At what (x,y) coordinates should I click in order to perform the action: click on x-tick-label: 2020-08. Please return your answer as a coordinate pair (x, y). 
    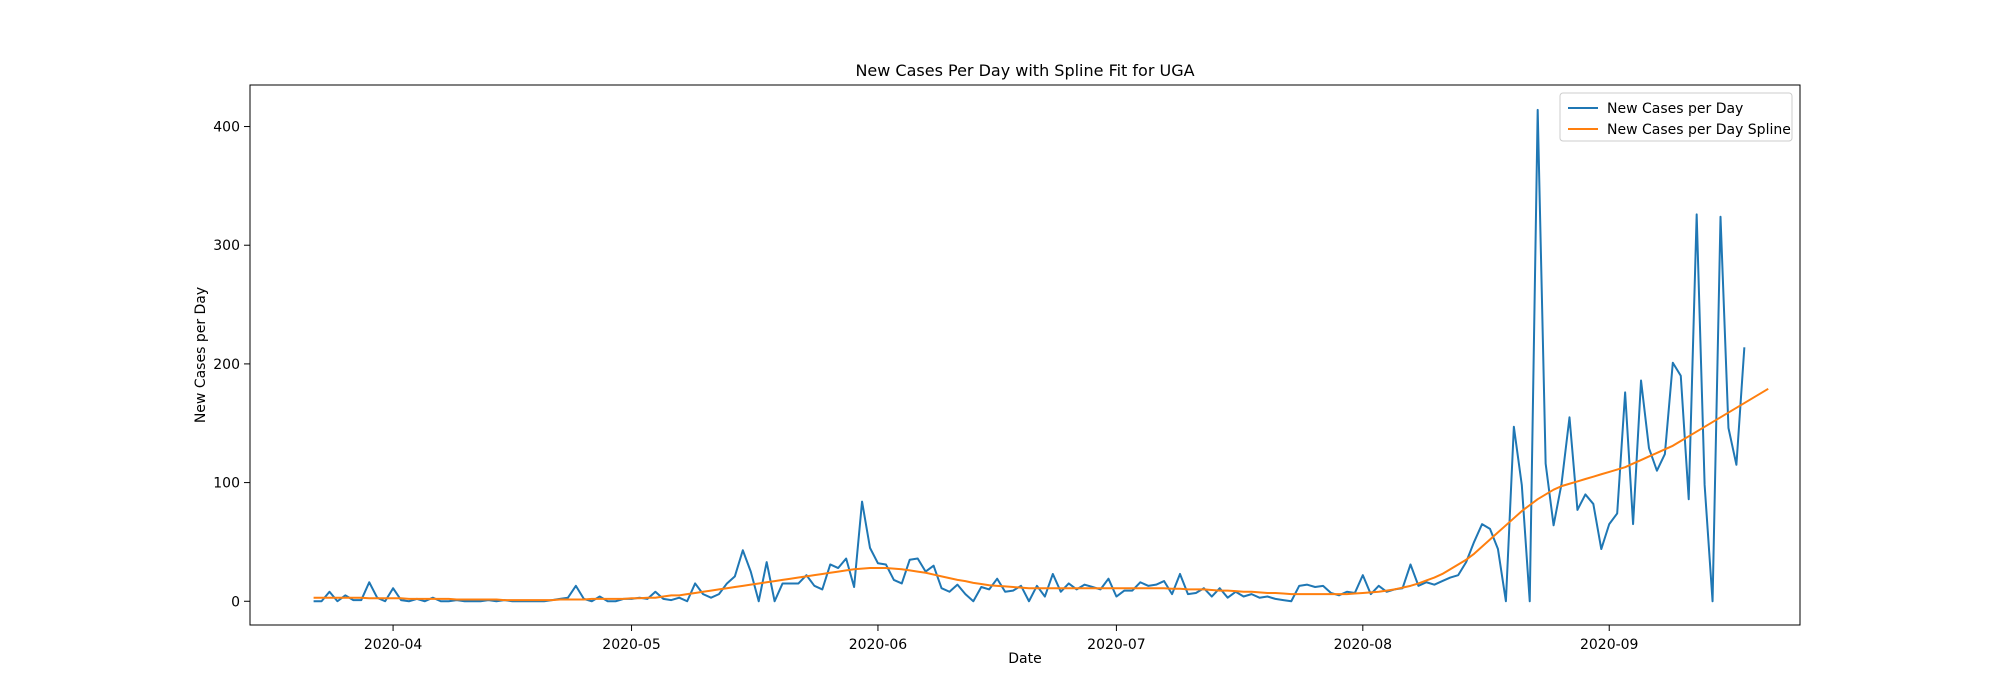
    Looking at the image, I should click on (1363, 645).